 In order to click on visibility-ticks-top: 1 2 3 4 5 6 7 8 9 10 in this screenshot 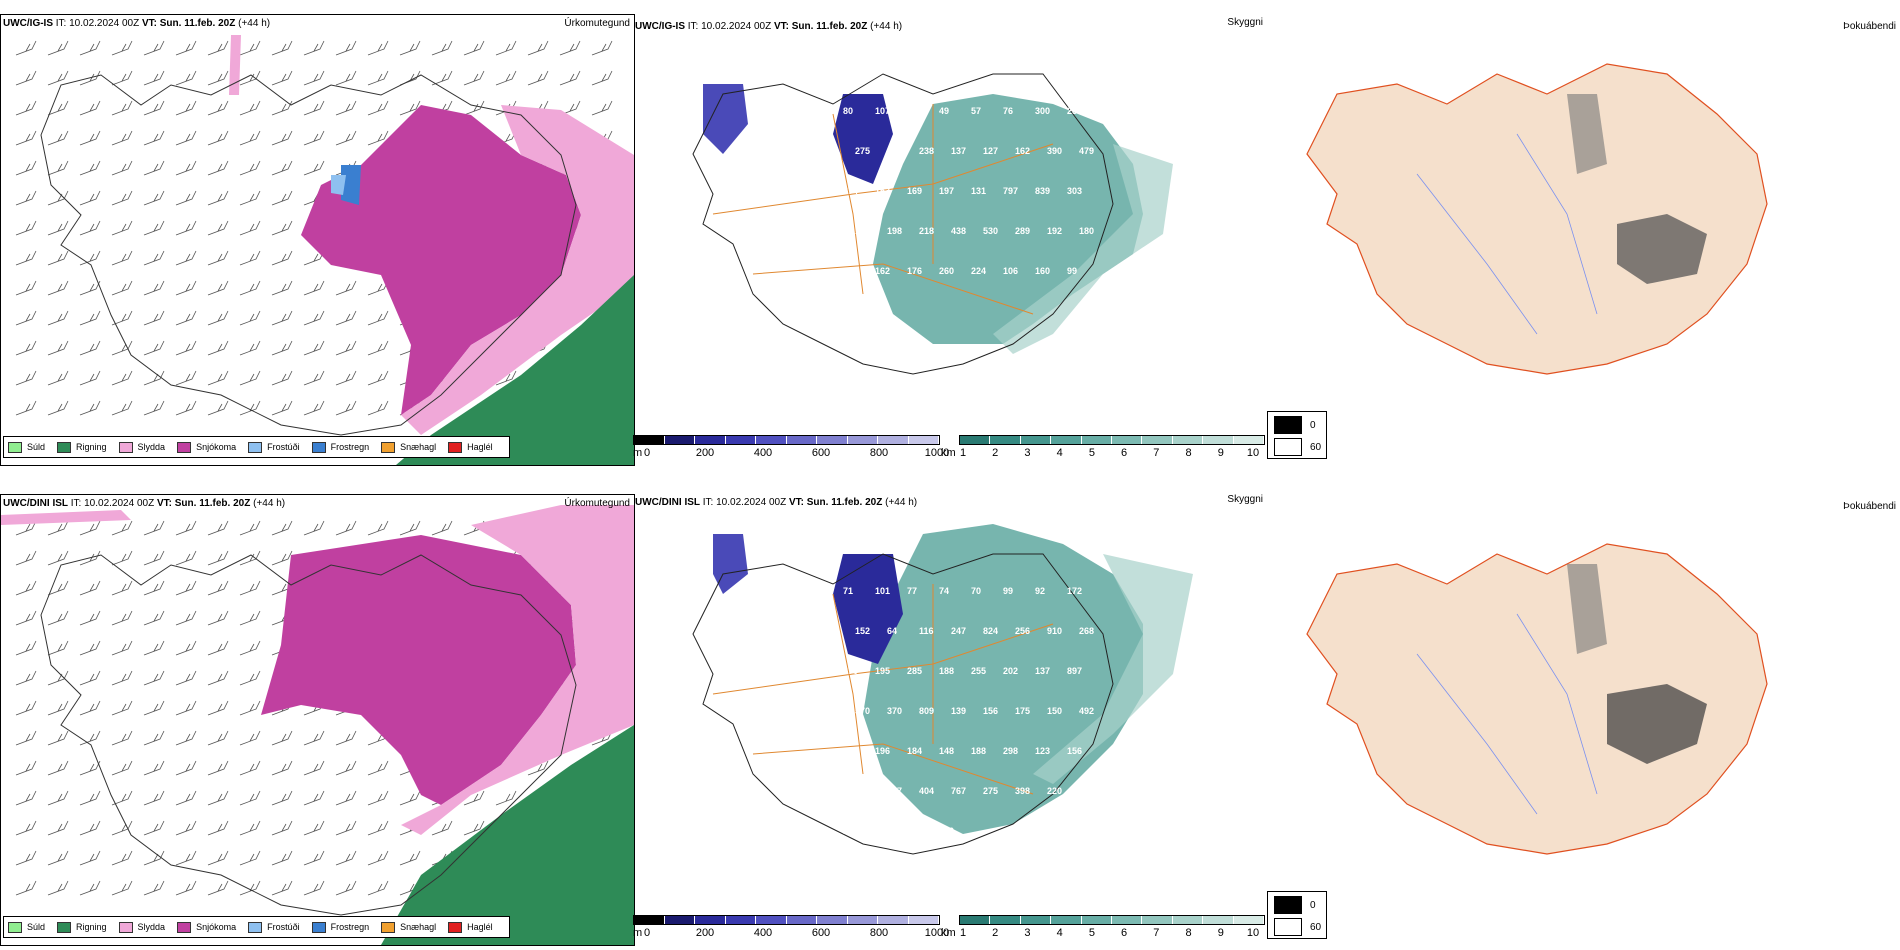, I will do `click(1109, 454)`.